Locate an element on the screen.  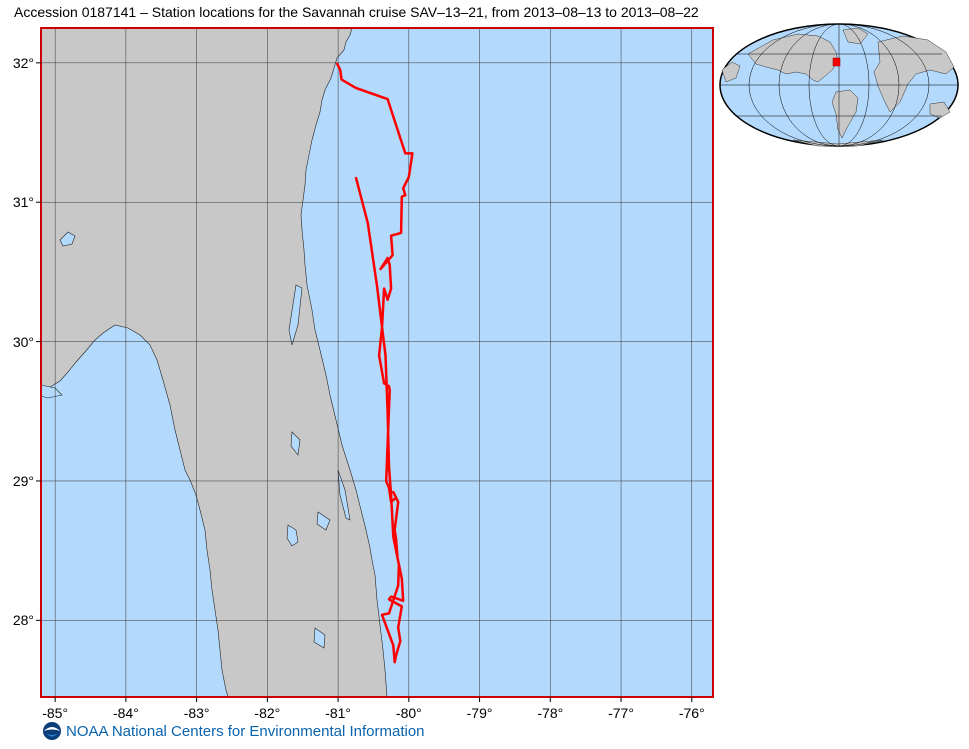
locator-globe is located at coordinates (839, 85).